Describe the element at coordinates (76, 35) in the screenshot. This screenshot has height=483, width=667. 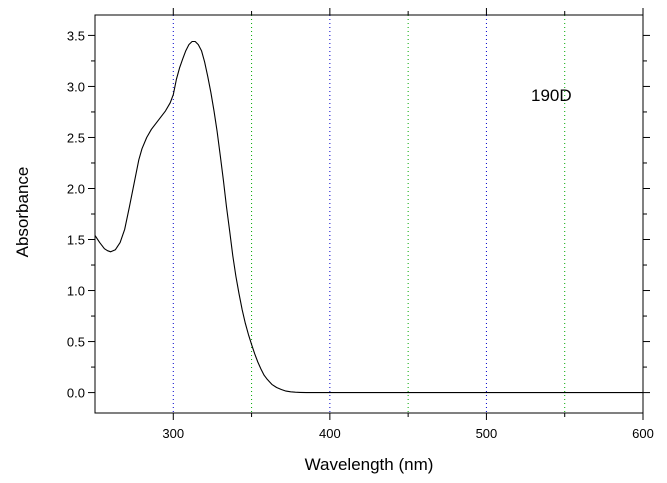
I see `y-tick-label-3.5: 3.5` at that location.